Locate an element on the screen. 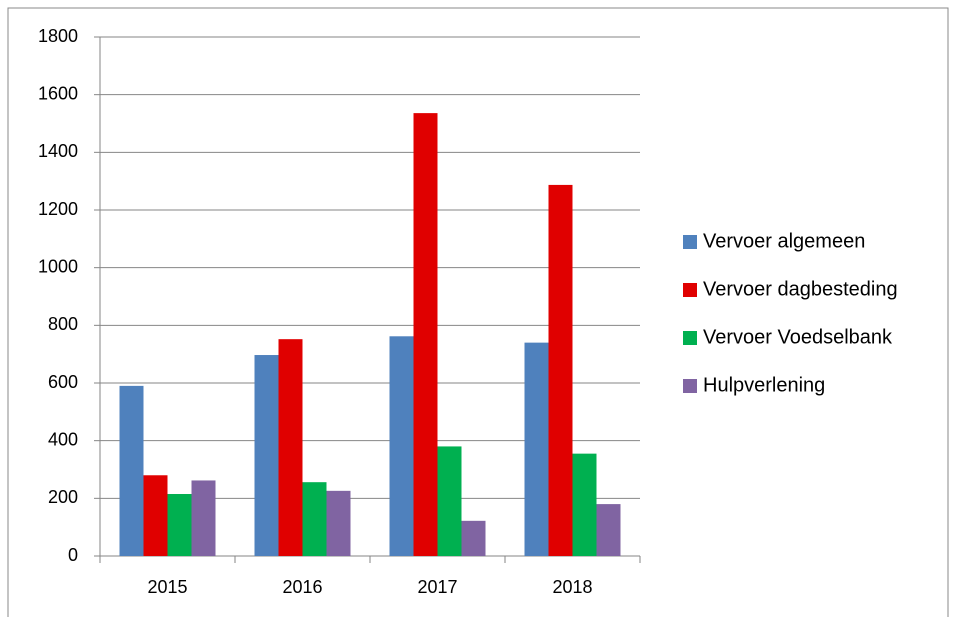 Image resolution: width=956 pixels, height=617 pixels. y-tick-label: 800 is located at coordinates (63, 324).